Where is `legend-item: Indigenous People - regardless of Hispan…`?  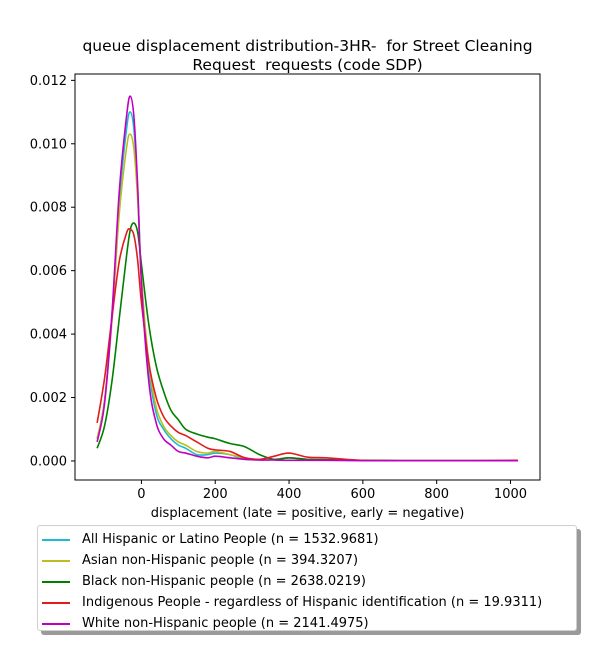
legend-item: Indigenous People - regardless of Hispan… is located at coordinates (309, 602).